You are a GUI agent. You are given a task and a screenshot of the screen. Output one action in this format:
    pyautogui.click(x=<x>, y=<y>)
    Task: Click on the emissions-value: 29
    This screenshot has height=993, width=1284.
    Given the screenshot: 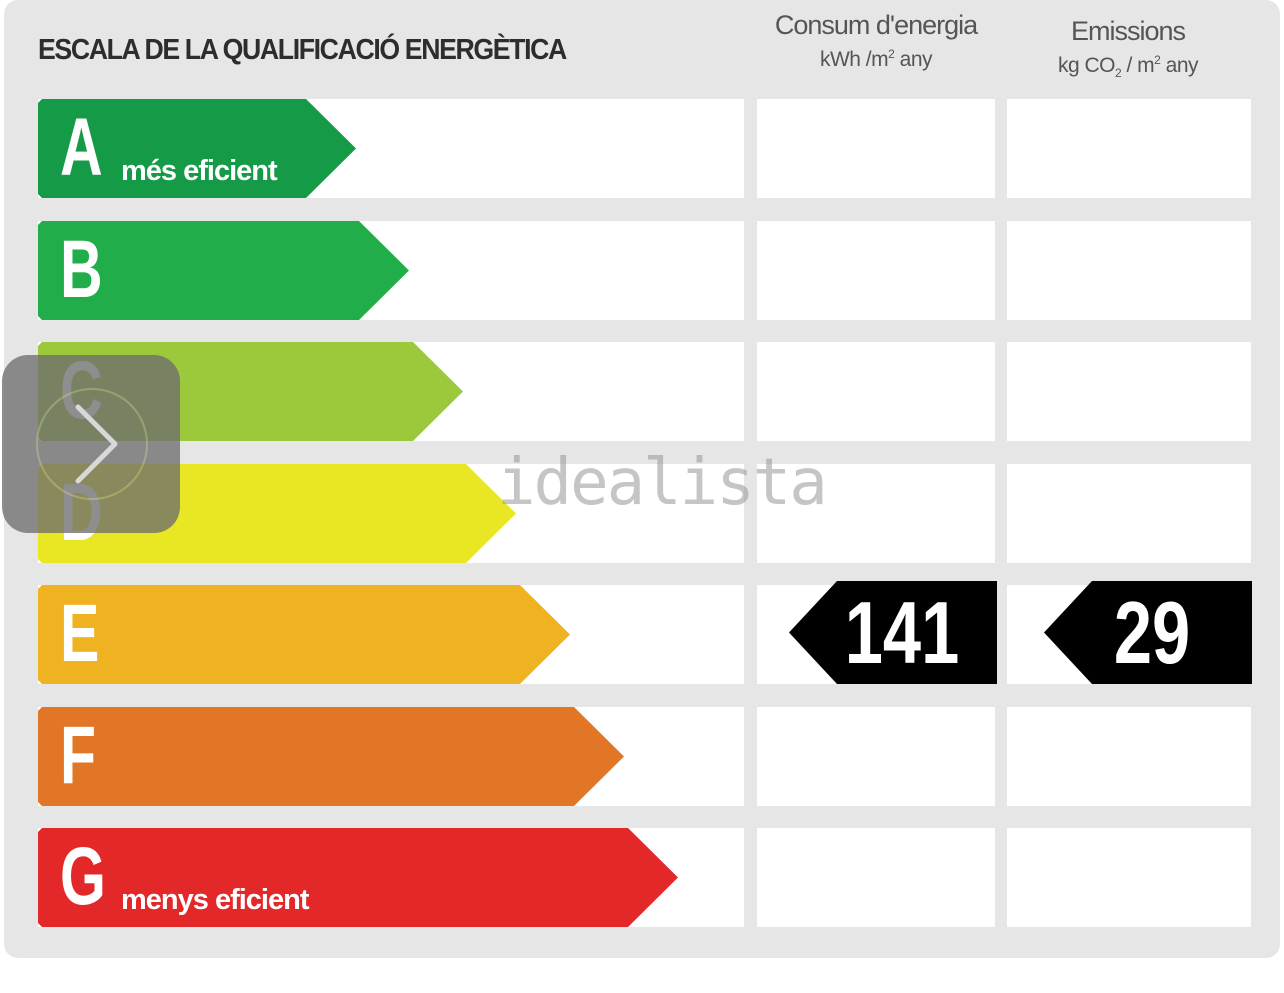 What is the action you would take?
    pyautogui.click(x=1152, y=632)
    